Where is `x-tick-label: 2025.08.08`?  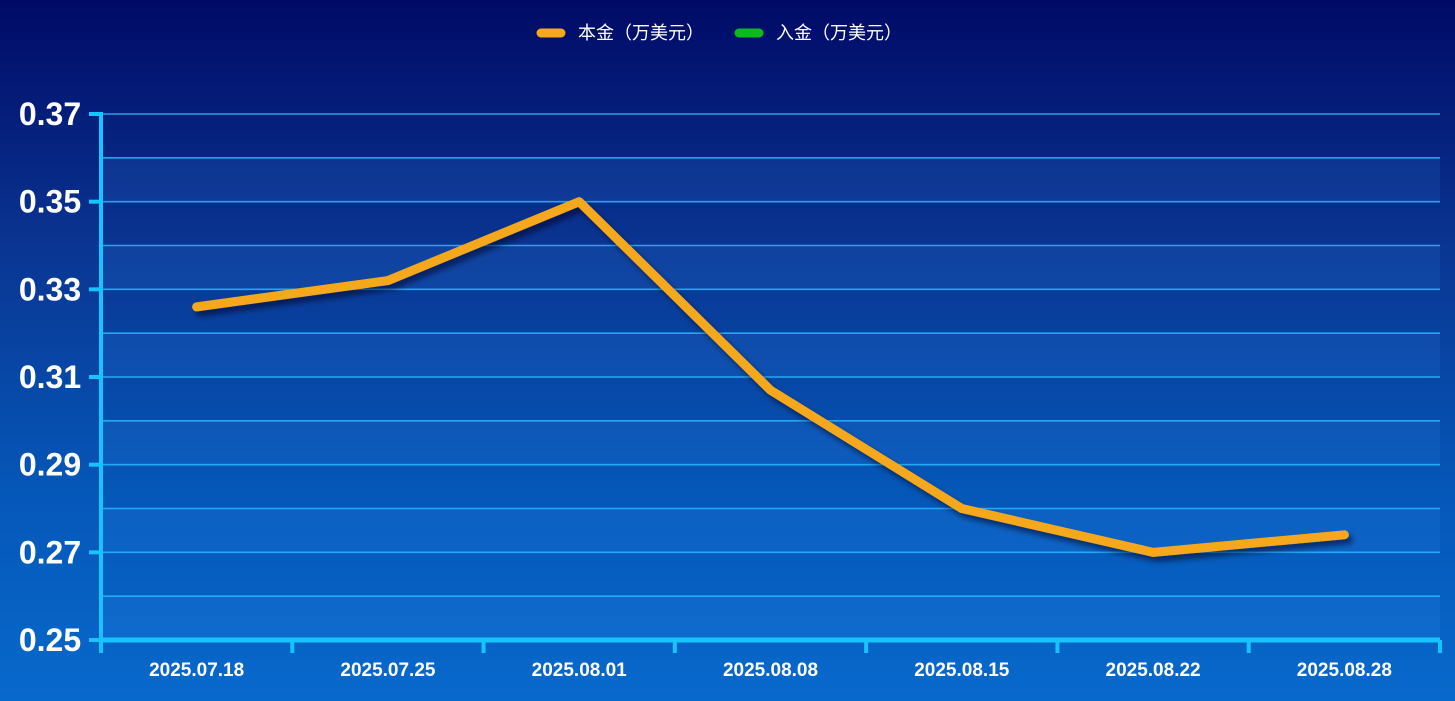 x-tick-label: 2025.08.08 is located at coordinates (770, 670).